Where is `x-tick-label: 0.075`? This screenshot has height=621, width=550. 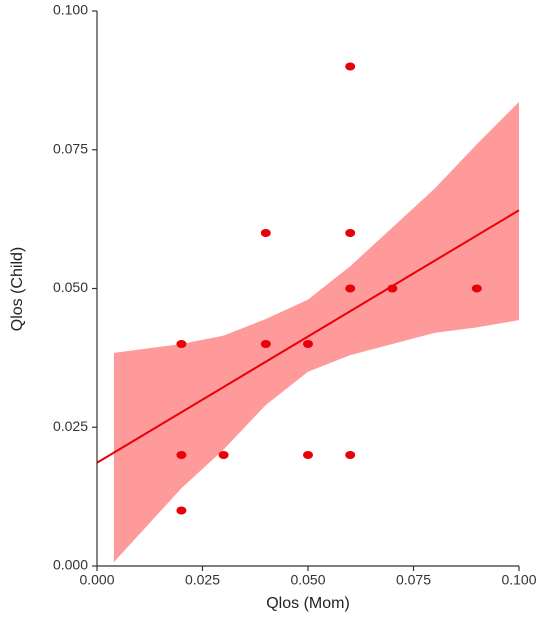 x-tick-label: 0.075 is located at coordinates (413, 580).